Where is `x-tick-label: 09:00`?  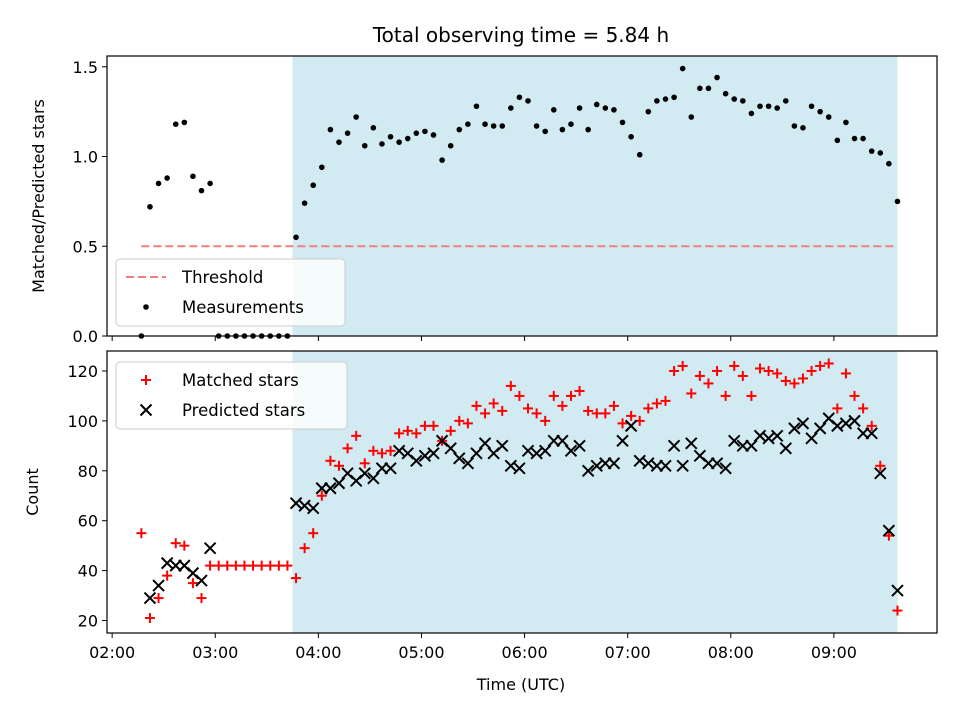 x-tick-label: 09:00 is located at coordinates (834, 652).